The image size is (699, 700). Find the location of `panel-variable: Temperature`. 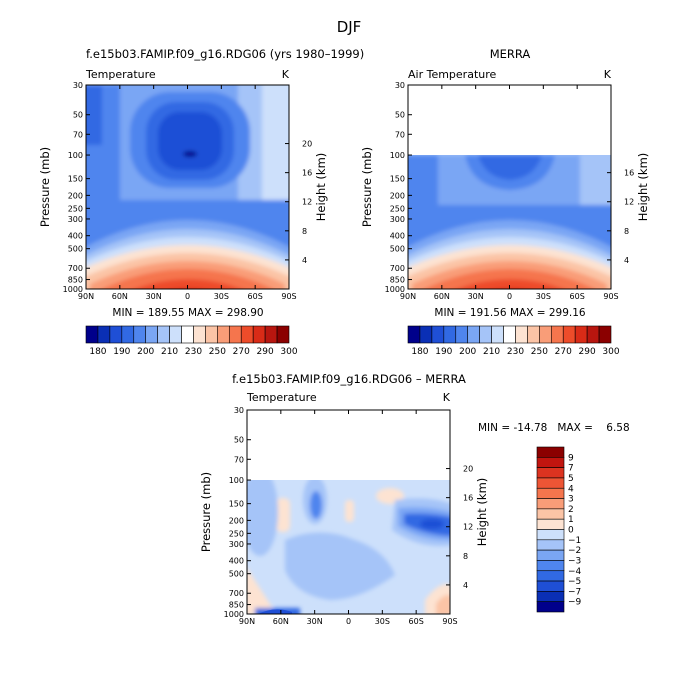

panel-variable: Temperature is located at coordinates (120, 74).